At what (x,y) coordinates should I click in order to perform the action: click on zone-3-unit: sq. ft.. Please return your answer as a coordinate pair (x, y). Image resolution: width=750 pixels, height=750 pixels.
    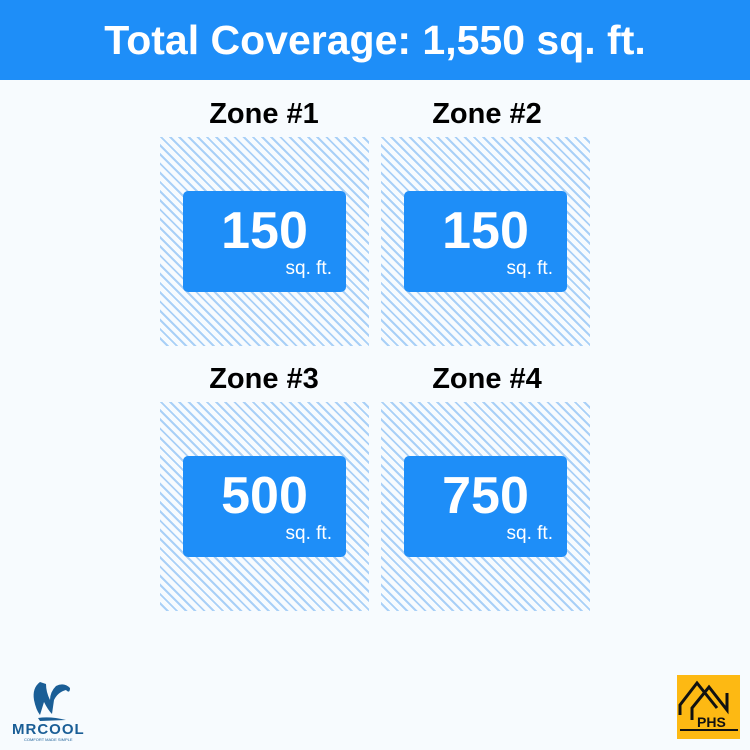
    Looking at the image, I should click on (308, 533).